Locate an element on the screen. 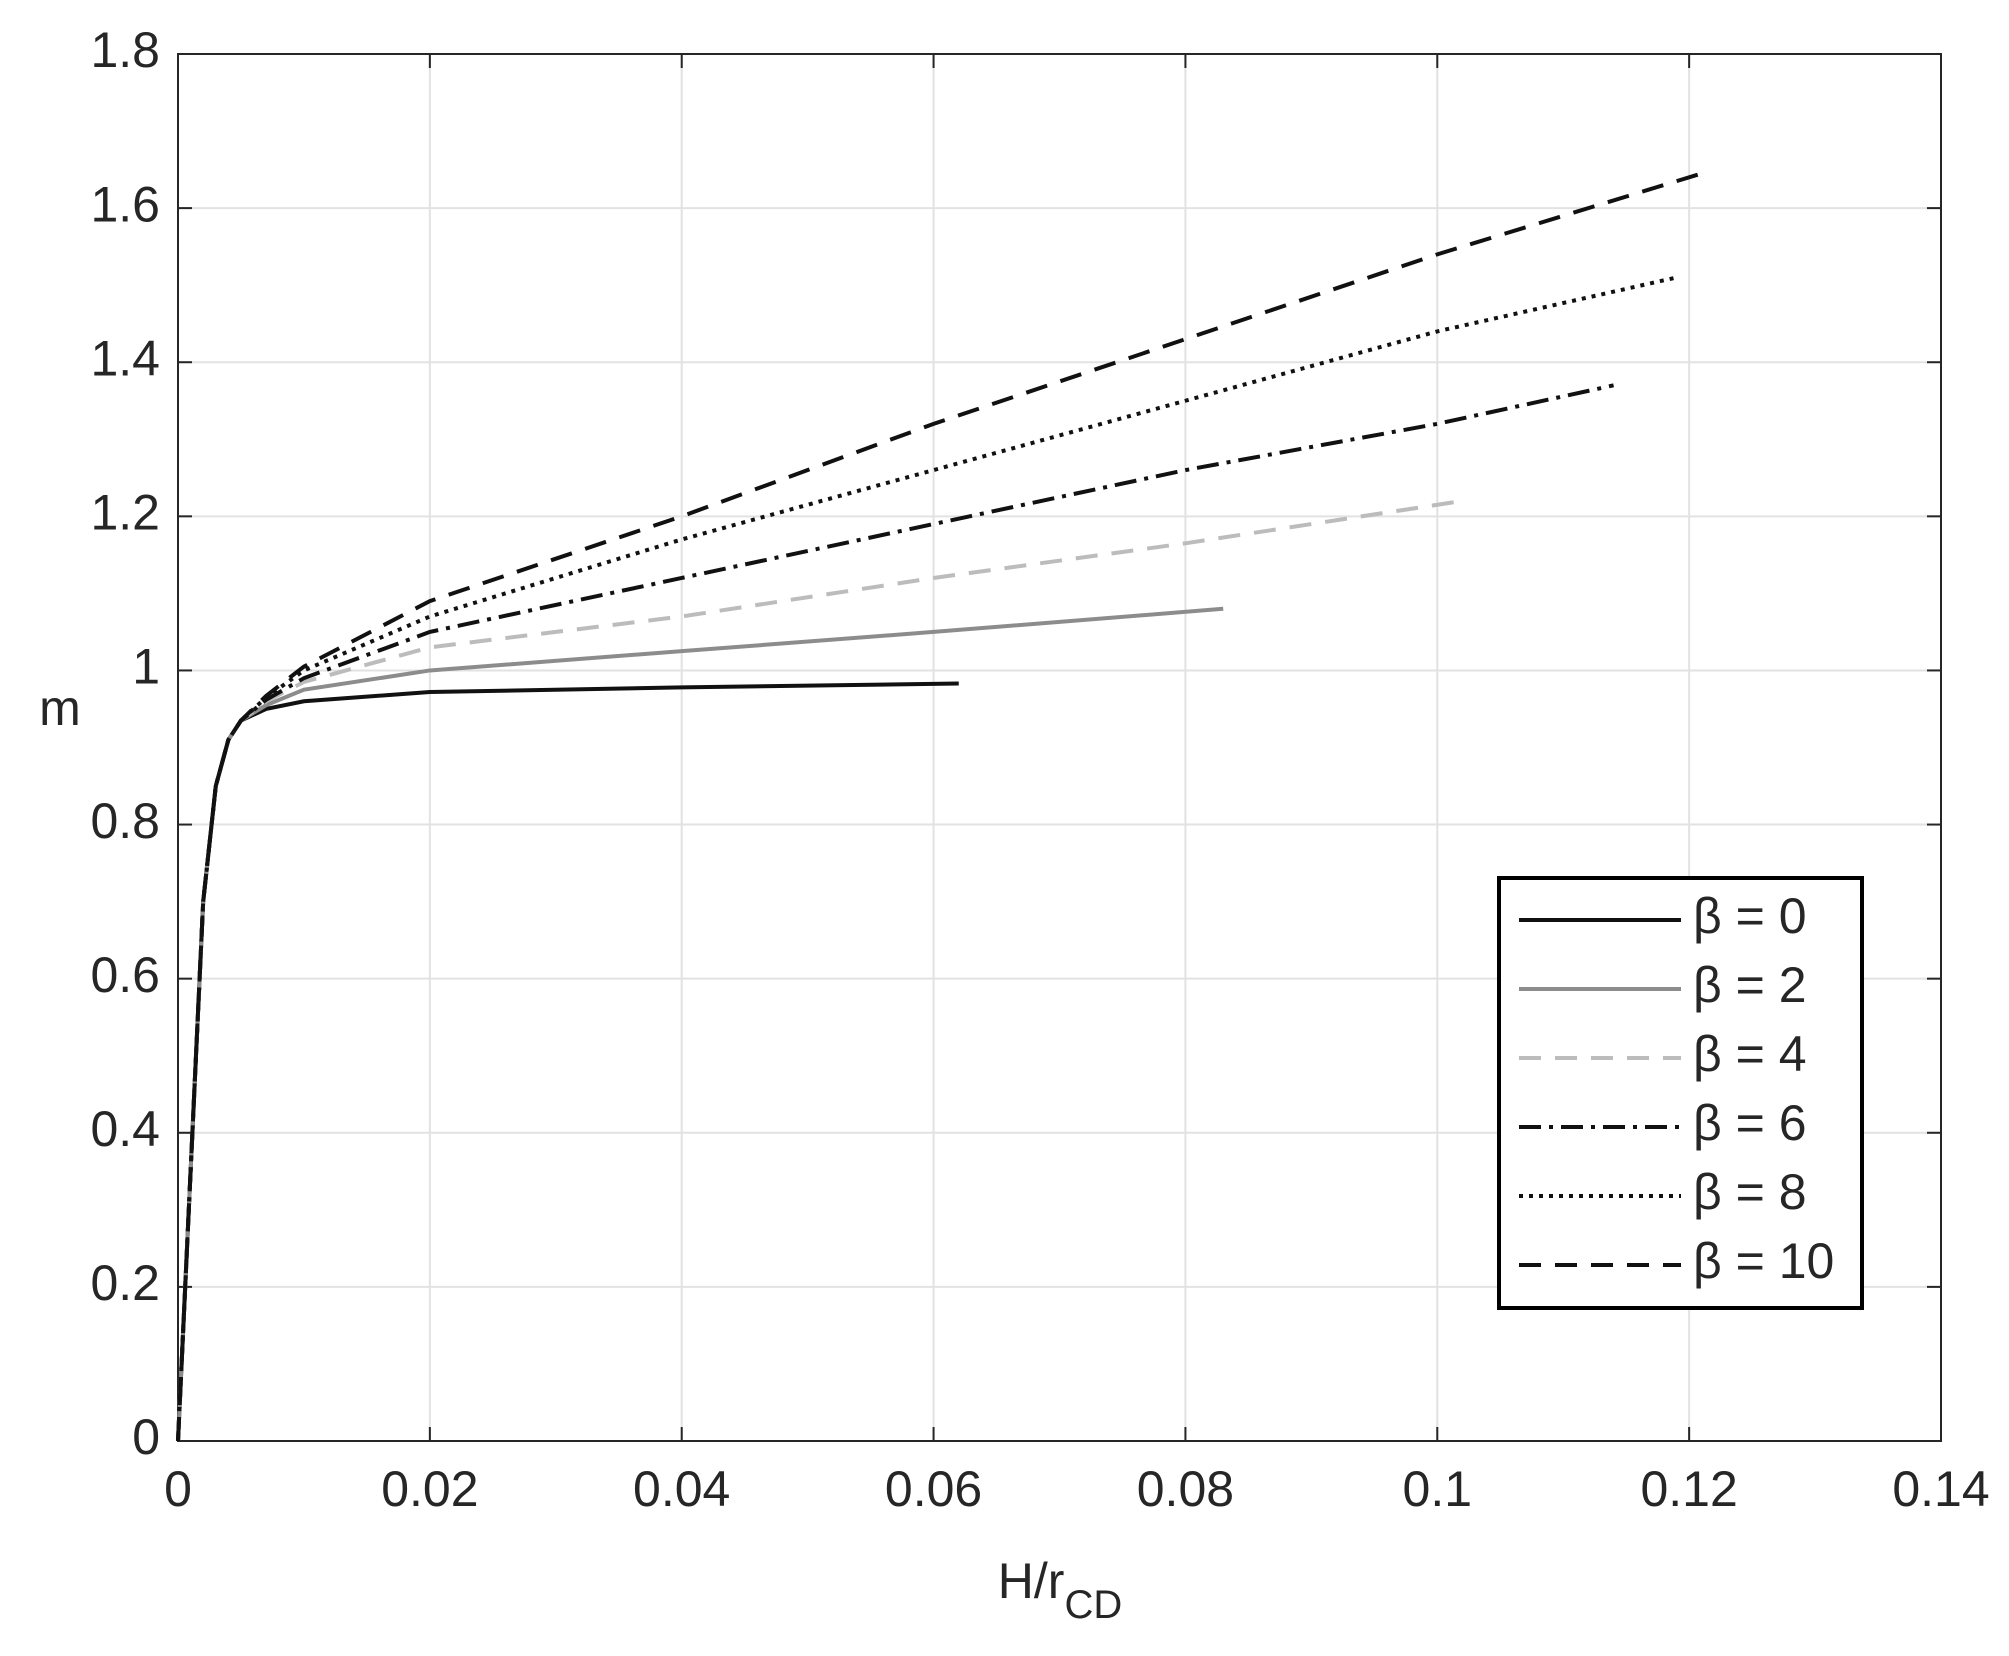 The image size is (2009, 1656). y-tick-label: 1.4 is located at coordinates (125, 358).